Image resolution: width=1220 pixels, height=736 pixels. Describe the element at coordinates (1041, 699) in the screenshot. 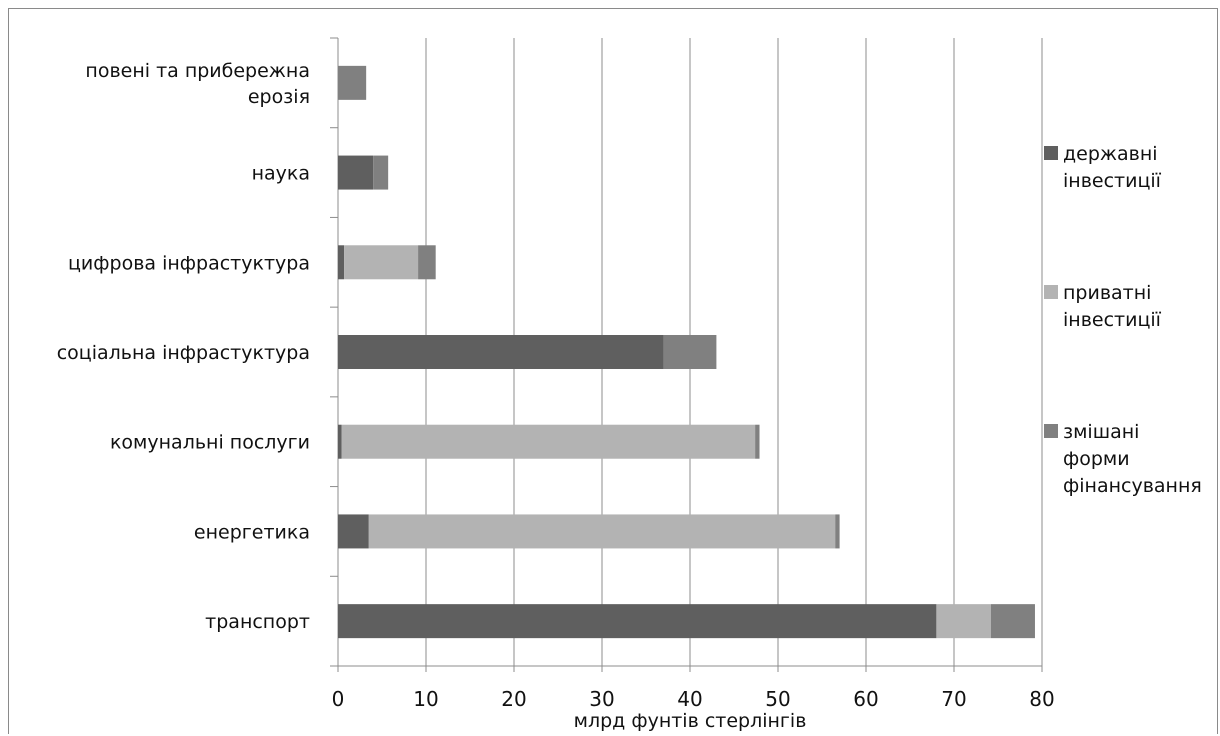

I see `x-tick-label: 80` at that location.